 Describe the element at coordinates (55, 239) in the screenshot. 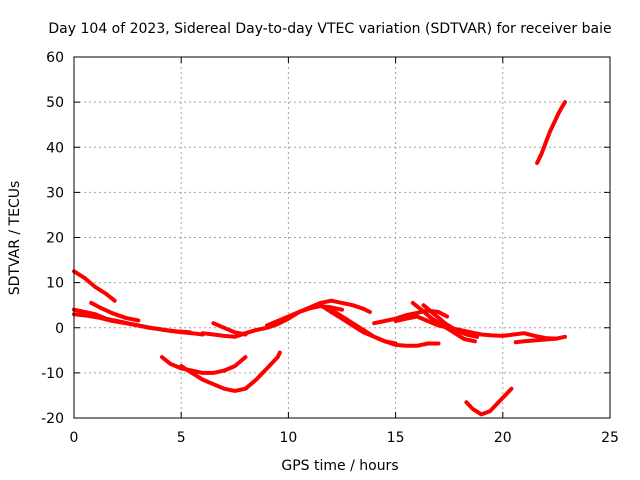

I see `y-tick-label: 20` at that location.